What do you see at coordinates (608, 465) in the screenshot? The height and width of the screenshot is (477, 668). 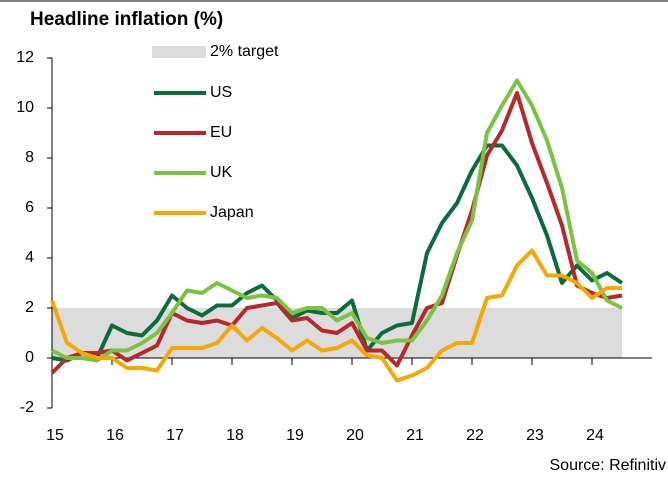 I see `source: Source: Refinitiv` at bounding box center [608, 465].